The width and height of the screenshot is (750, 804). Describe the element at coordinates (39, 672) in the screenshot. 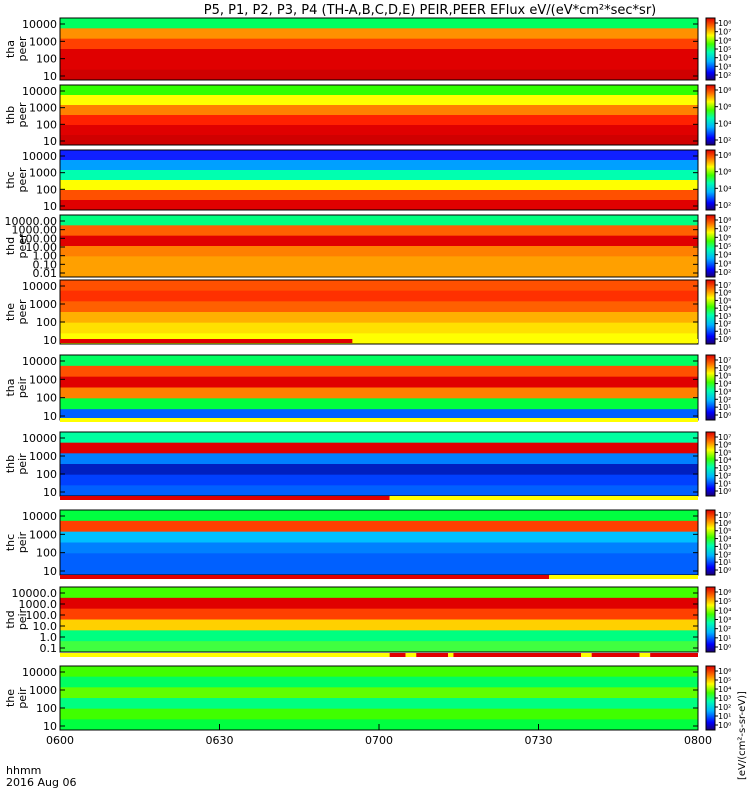

I see `y-tick-label: 10000` at that location.